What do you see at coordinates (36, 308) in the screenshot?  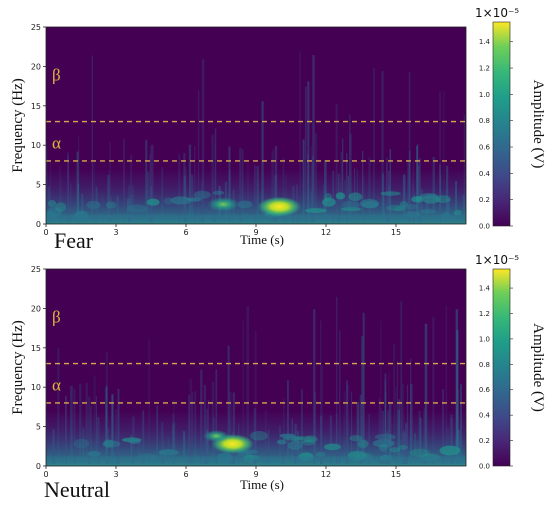 I see `y-tick-label: 20` at bounding box center [36, 308].